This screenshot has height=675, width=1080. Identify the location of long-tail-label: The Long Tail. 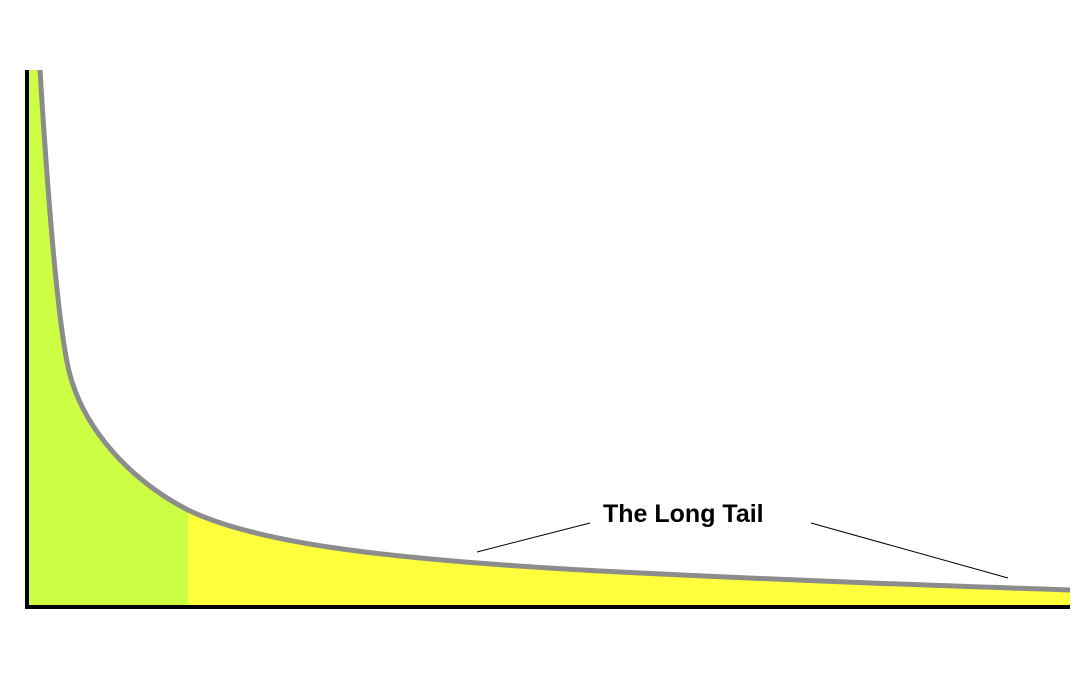
(683, 514).